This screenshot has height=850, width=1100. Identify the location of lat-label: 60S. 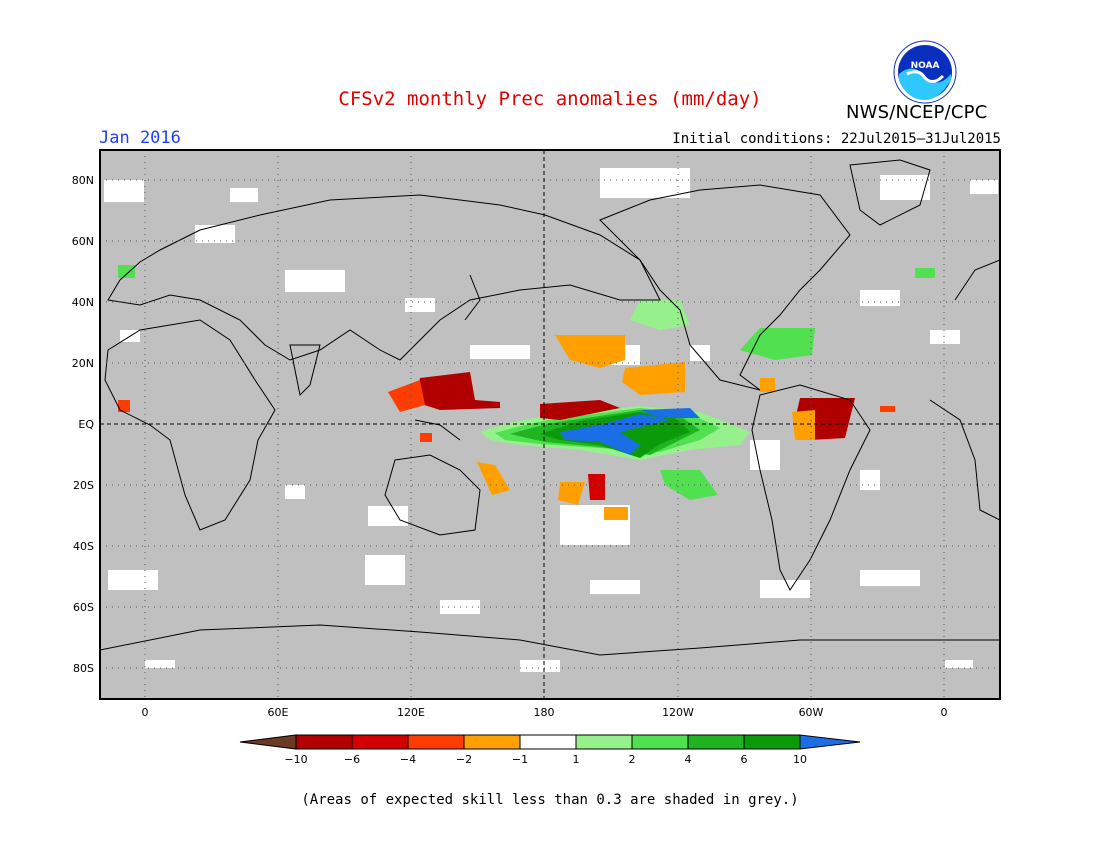
(83, 607).